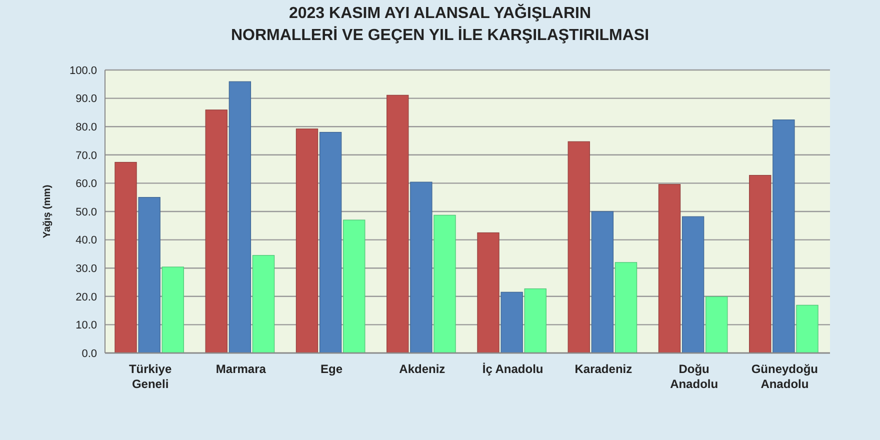 Image resolution: width=880 pixels, height=440 pixels. Describe the element at coordinates (513, 369) in the screenshot. I see `x-tick-label: İç Anadolu` at that location.